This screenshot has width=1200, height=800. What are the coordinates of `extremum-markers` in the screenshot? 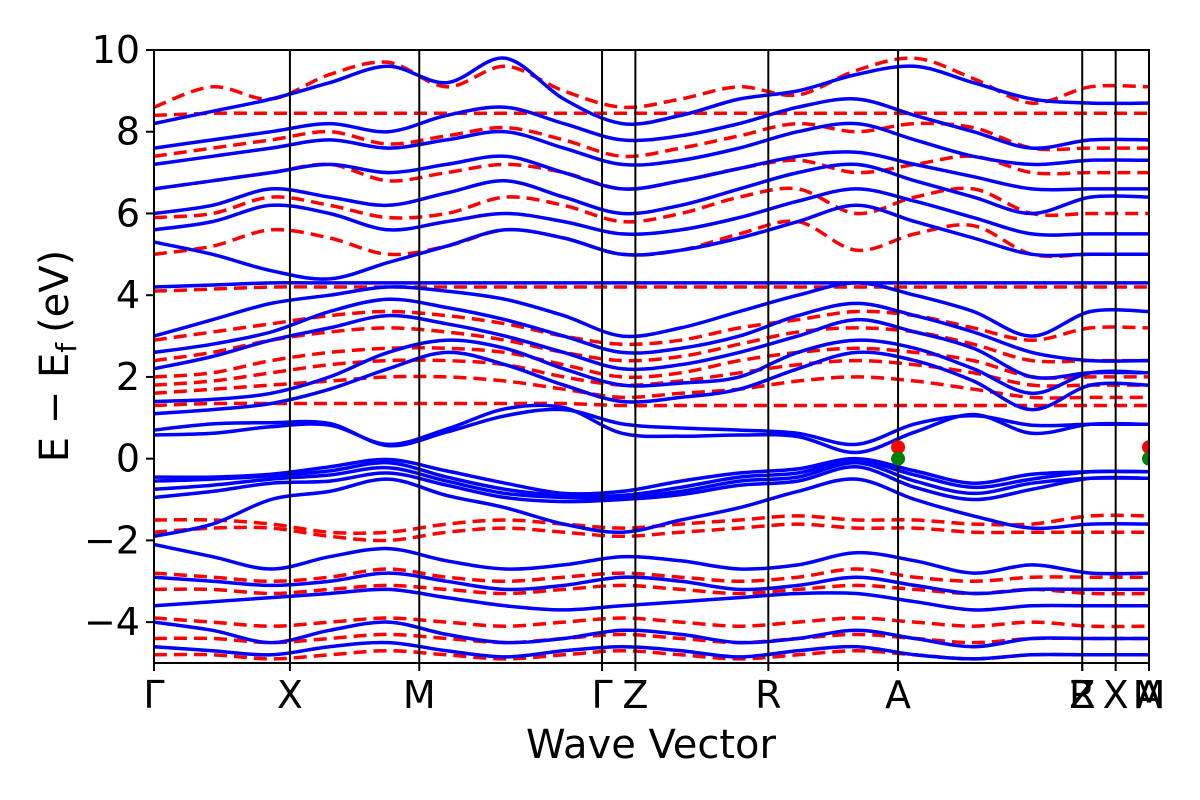 It's located at (1020, 453).